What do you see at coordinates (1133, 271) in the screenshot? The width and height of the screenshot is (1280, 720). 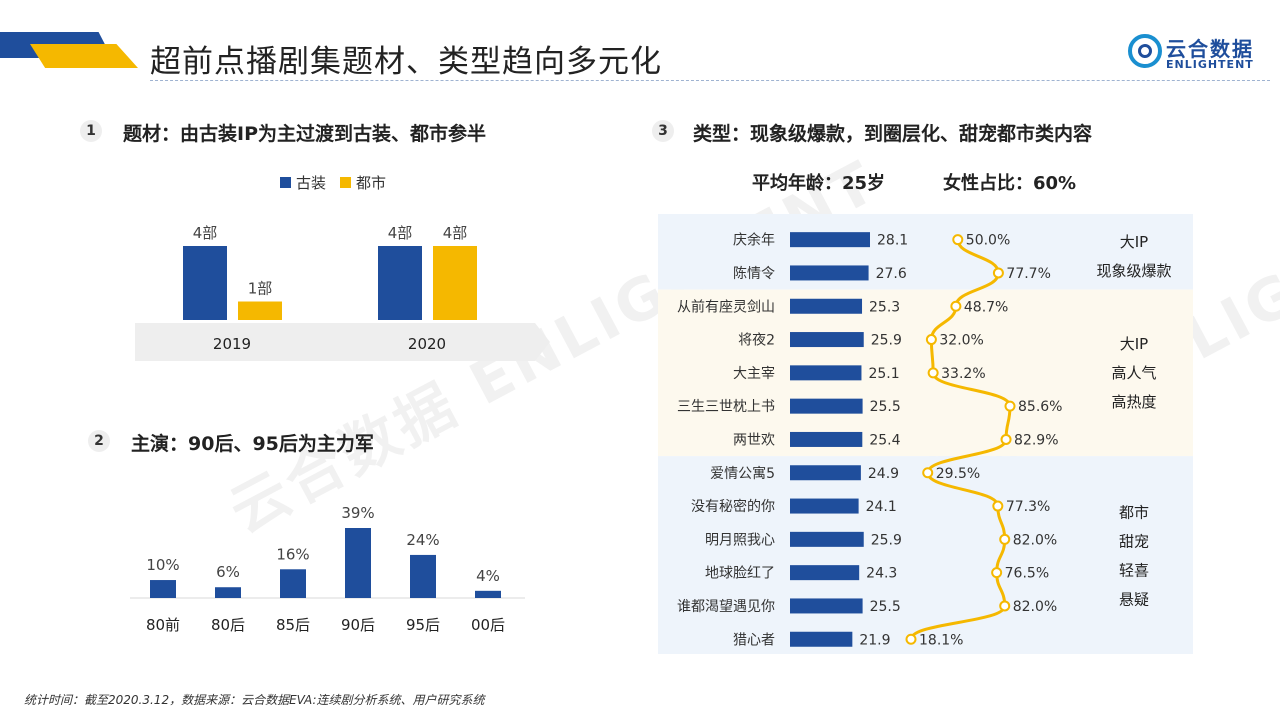 I see `group-label-0-1: 现象级爆款` at bounding box center [1133, 271].